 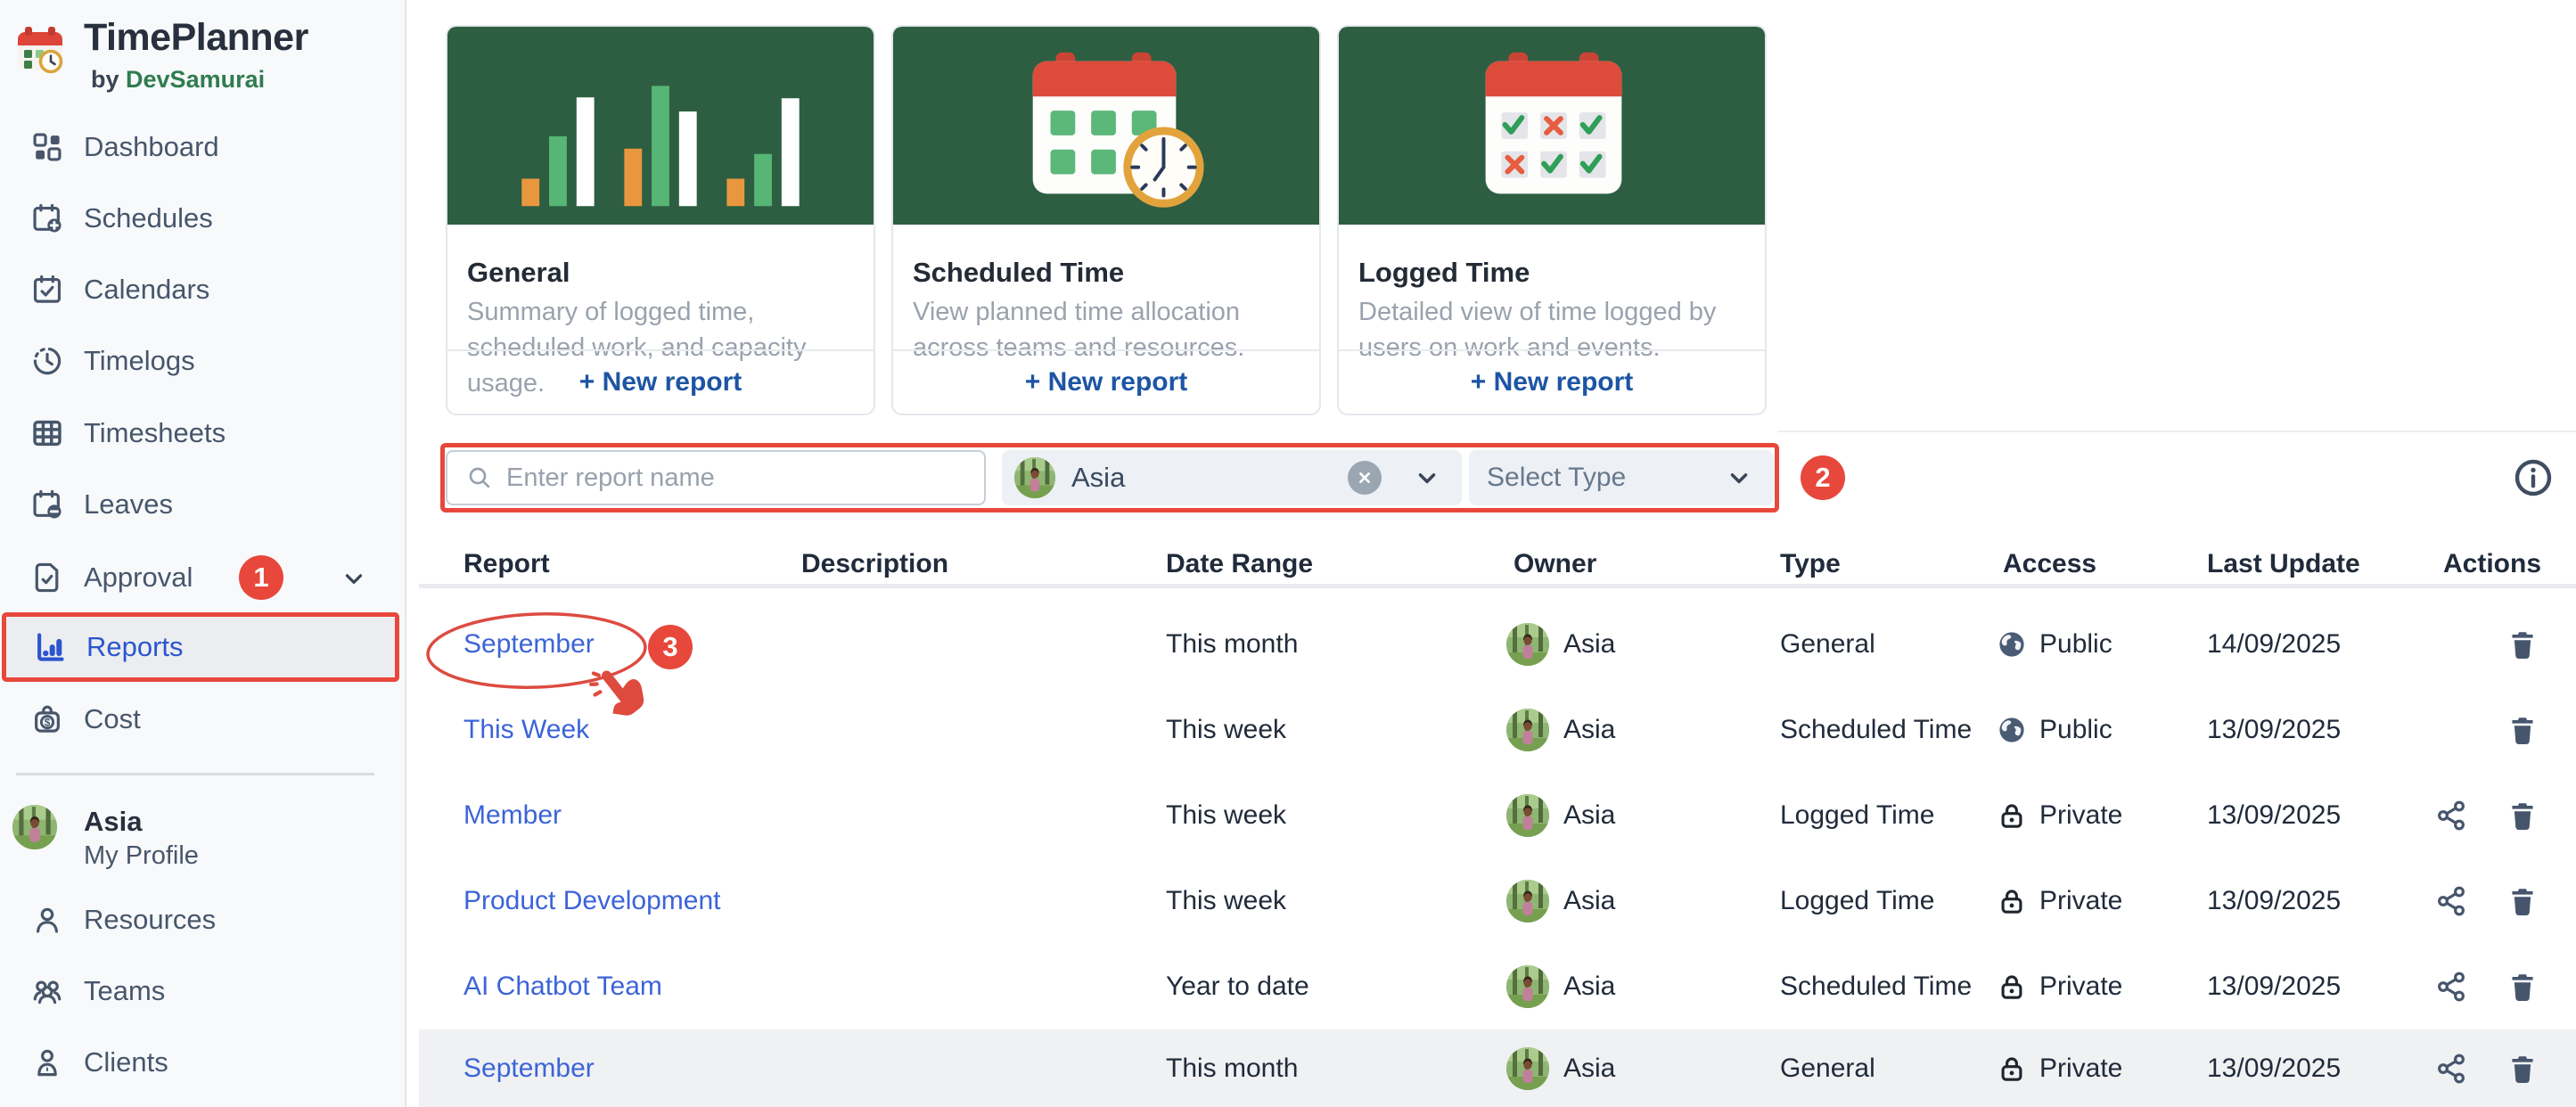 I want to click on new-report-button-scheduled: + New report, so click(x=1106, y=381).